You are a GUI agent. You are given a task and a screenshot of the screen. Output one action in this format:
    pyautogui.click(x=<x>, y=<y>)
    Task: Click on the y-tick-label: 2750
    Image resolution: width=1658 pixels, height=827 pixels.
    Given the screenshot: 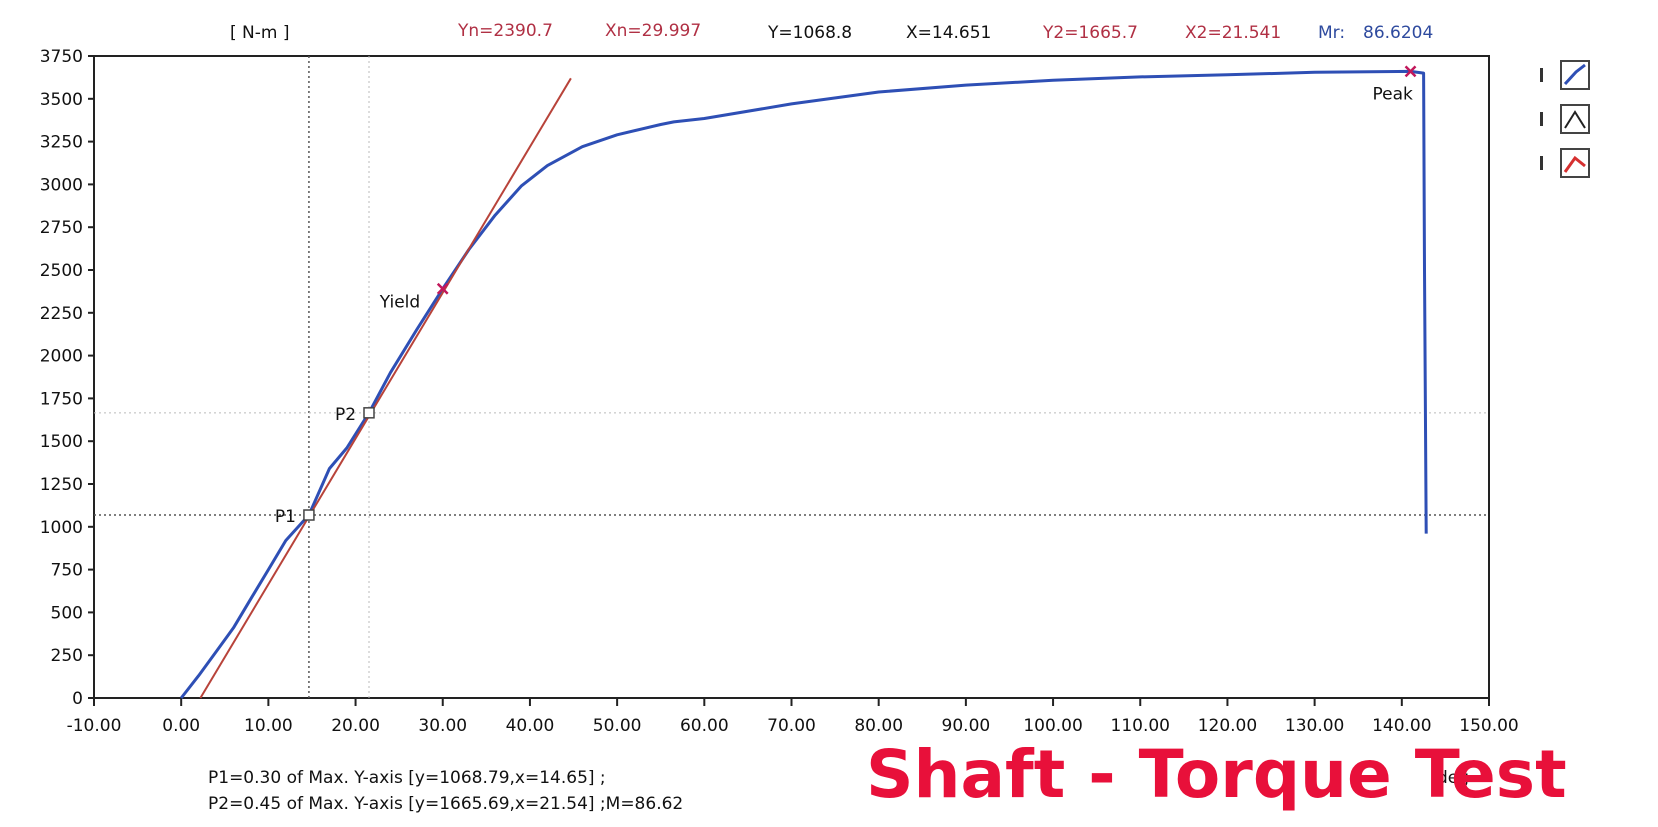 What is the action you would take?
    pyautogui.click(x=61, y=228)
    